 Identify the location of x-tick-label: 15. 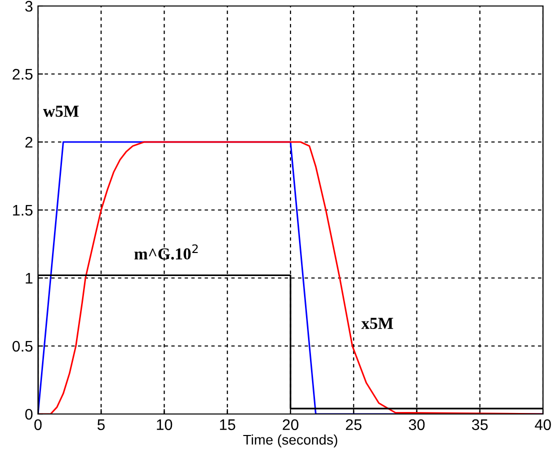
(228, 424).